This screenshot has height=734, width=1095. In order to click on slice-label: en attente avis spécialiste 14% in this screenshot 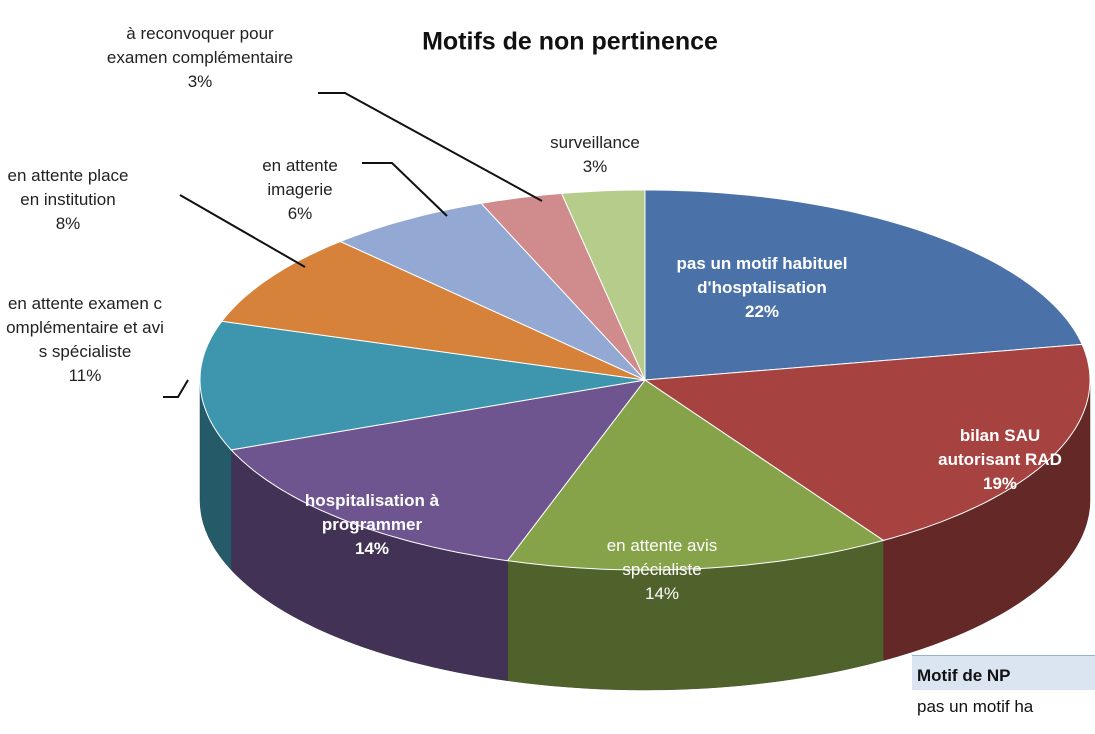, I will do `click(662, 570)`.